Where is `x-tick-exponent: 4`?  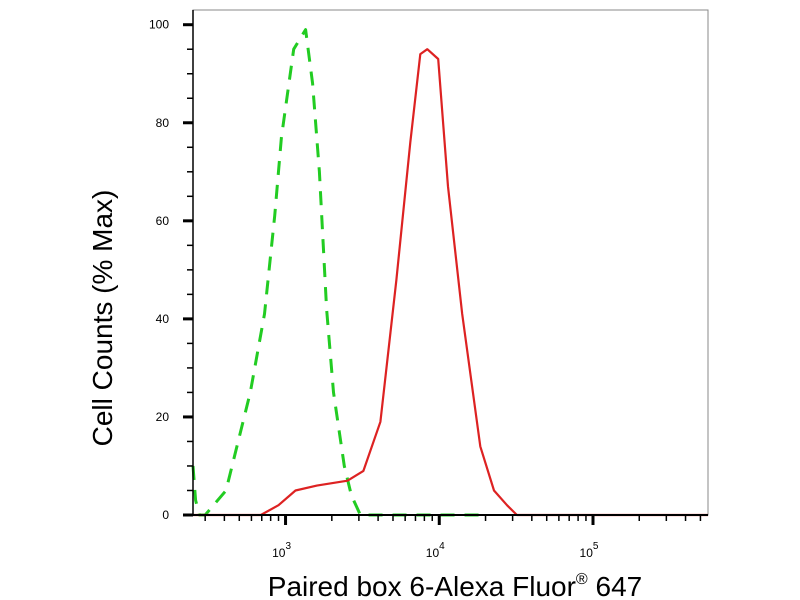
x-tick-exponent: 4 is located at coordinates (442, 546).